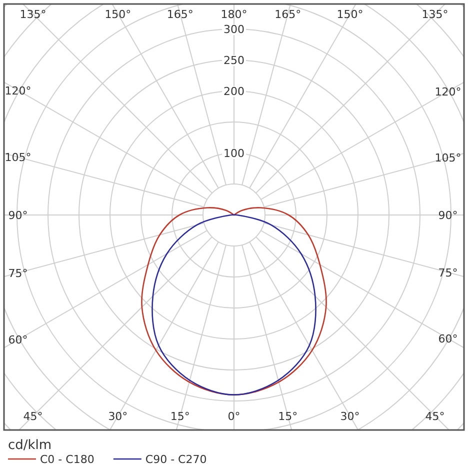 The width and height of the screenshot is (468, 468). What do you see at coordinates (30, 445) in the screenshot?
I see `text: cd/klm` at bounding box center [30, 445].